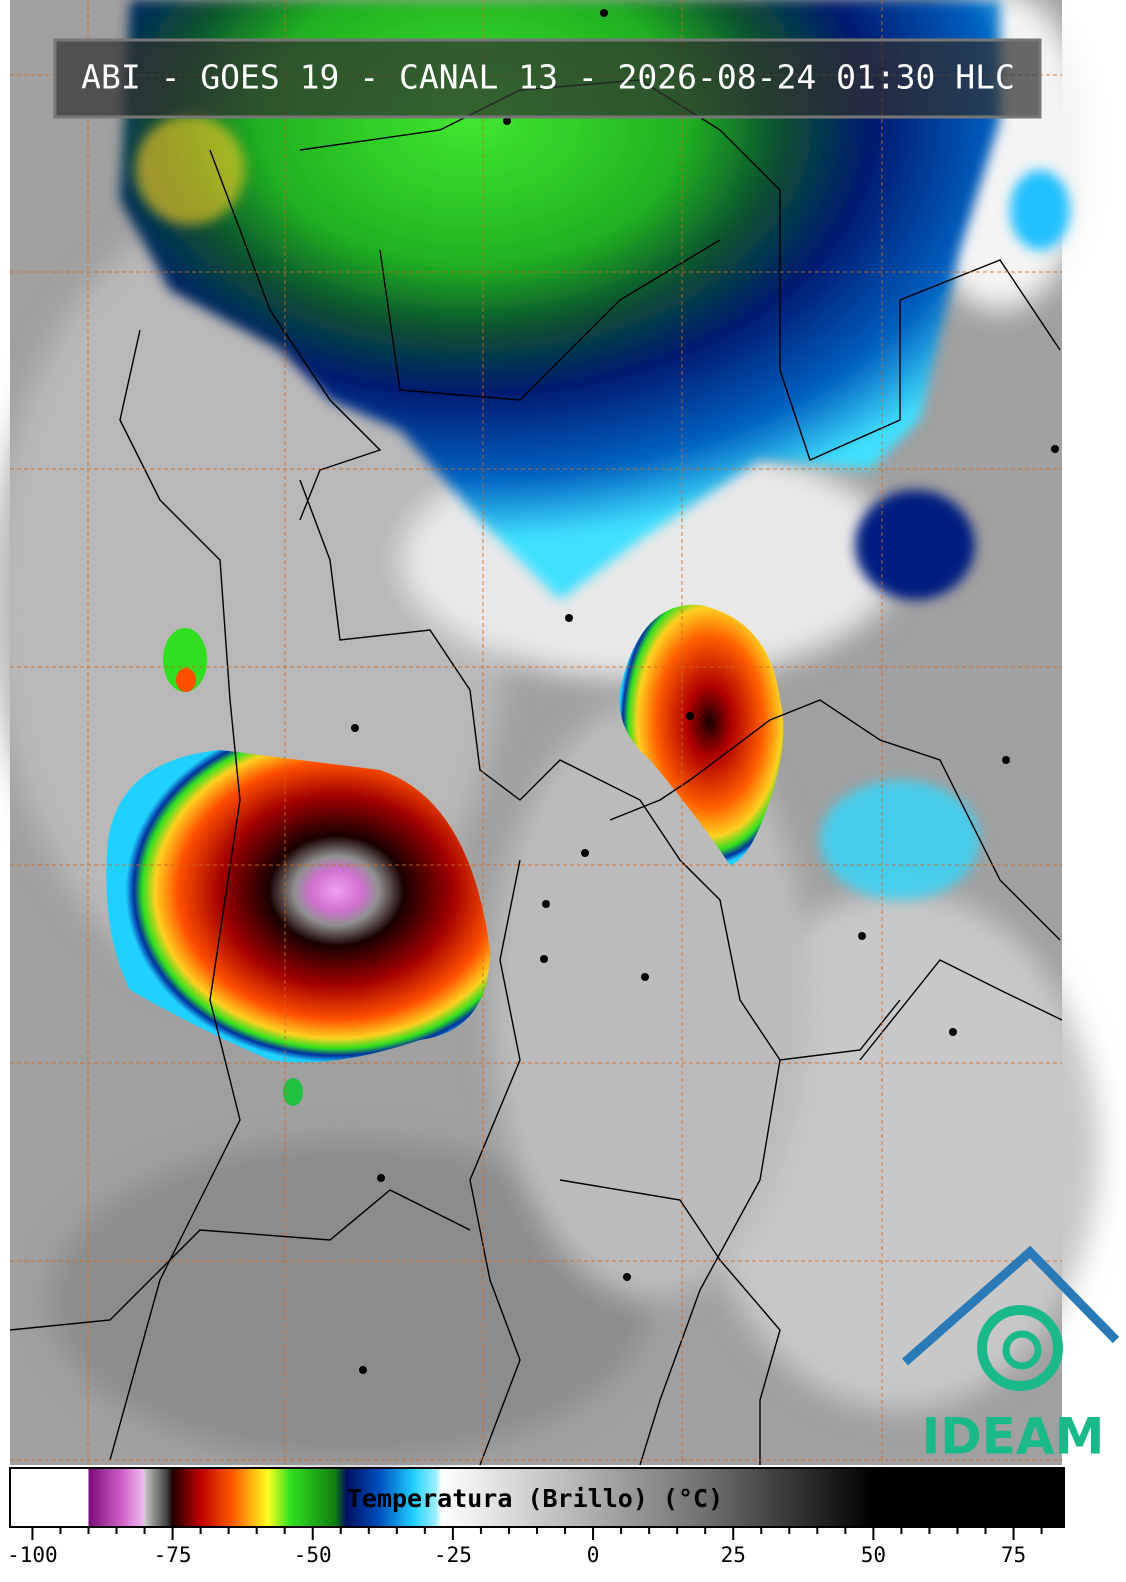 The height and width of the screenshot is (1582, 1126). What do you see at coordinates (1013, 1555) in the screenshot?
I see `tick-label: 75` at bounding box center [1013, 1555].